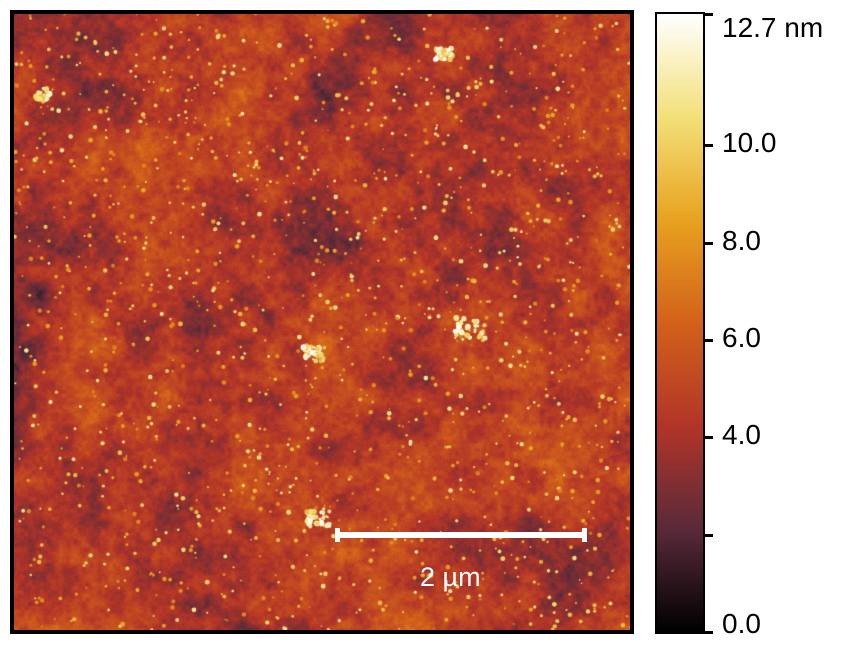 The image size is (859, 656). Describe the element at coordinates (741, 338) in the screenshot. I see `colorbar-tick-label: 6.0` at that location.